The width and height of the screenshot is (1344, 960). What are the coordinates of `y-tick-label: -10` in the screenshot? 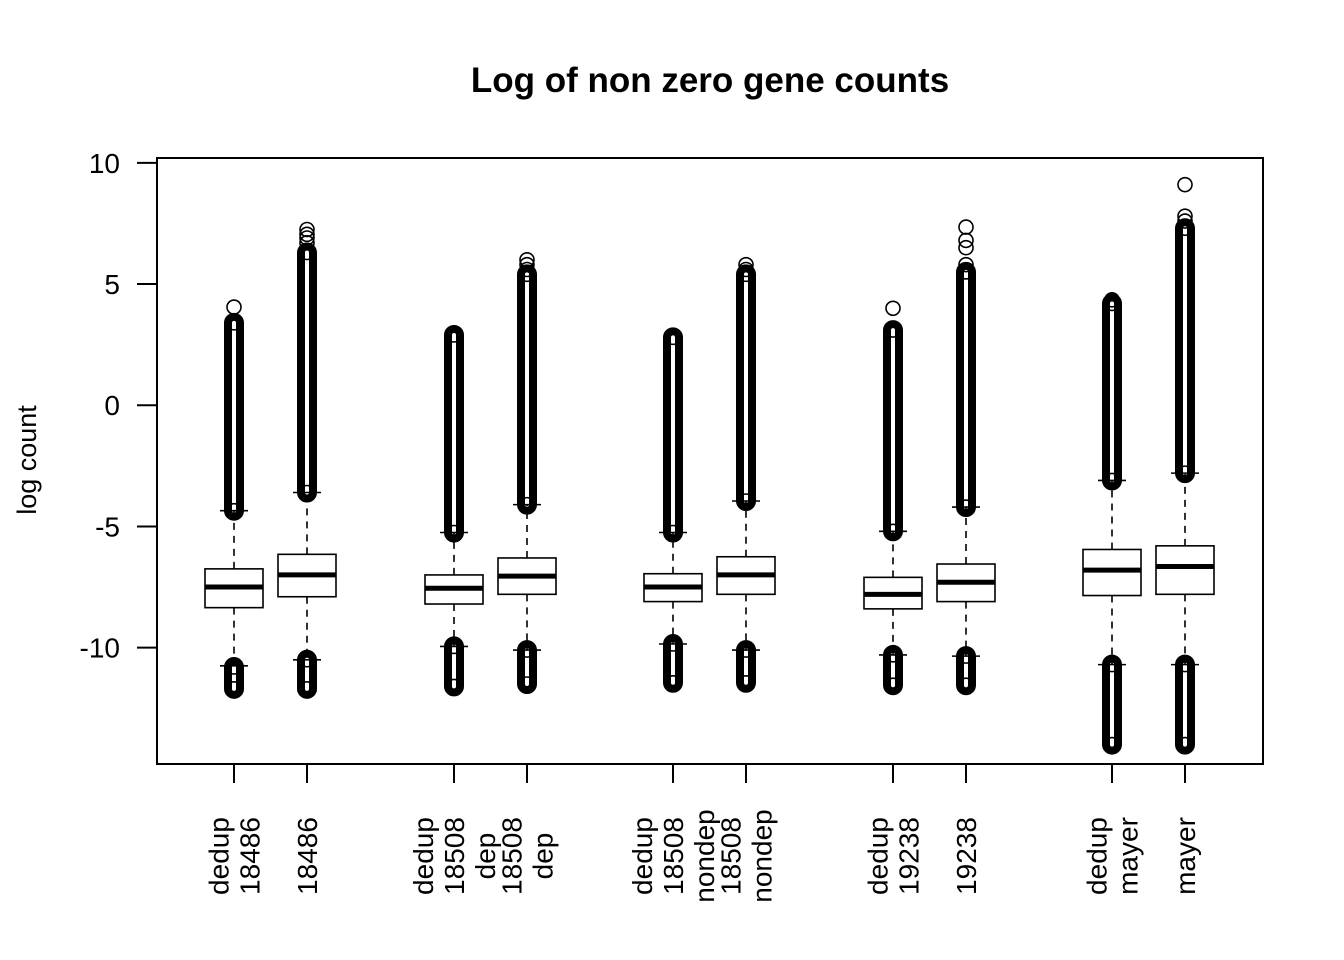 It's located at (100, 648).